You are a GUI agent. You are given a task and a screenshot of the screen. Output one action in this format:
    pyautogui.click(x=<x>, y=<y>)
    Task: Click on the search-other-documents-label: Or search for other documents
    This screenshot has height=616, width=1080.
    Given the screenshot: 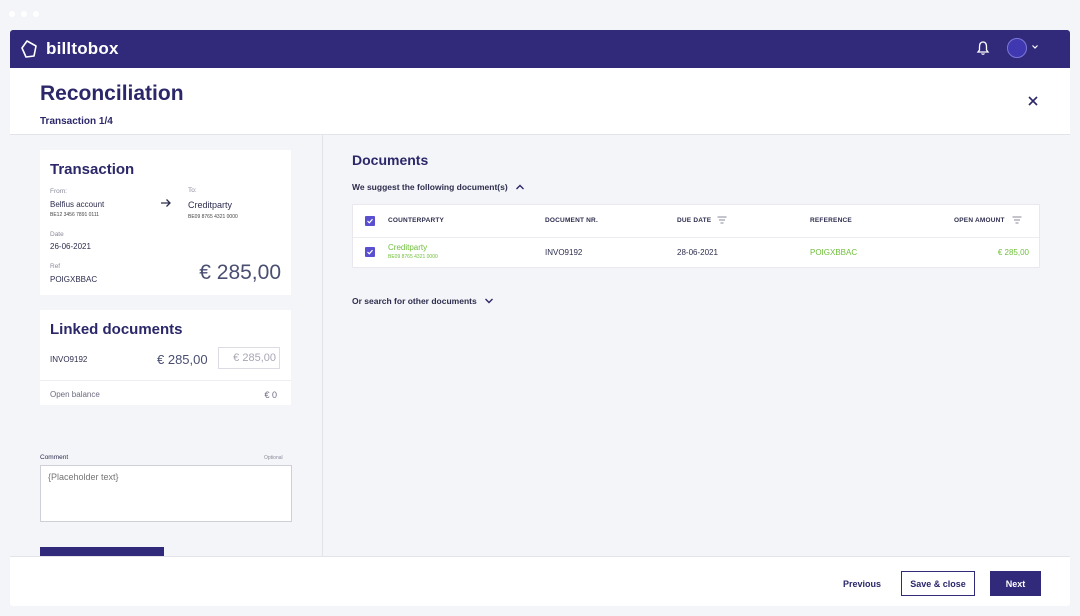 What is the action you would take?
    pyautogui.click(x=414, y=301)
    